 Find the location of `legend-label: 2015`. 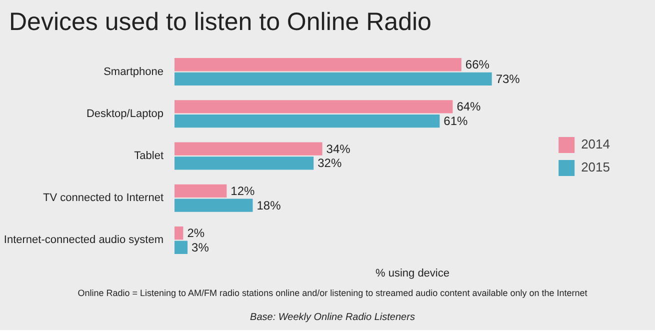

legend-label: 2015 is located at coordinates (595, 167).